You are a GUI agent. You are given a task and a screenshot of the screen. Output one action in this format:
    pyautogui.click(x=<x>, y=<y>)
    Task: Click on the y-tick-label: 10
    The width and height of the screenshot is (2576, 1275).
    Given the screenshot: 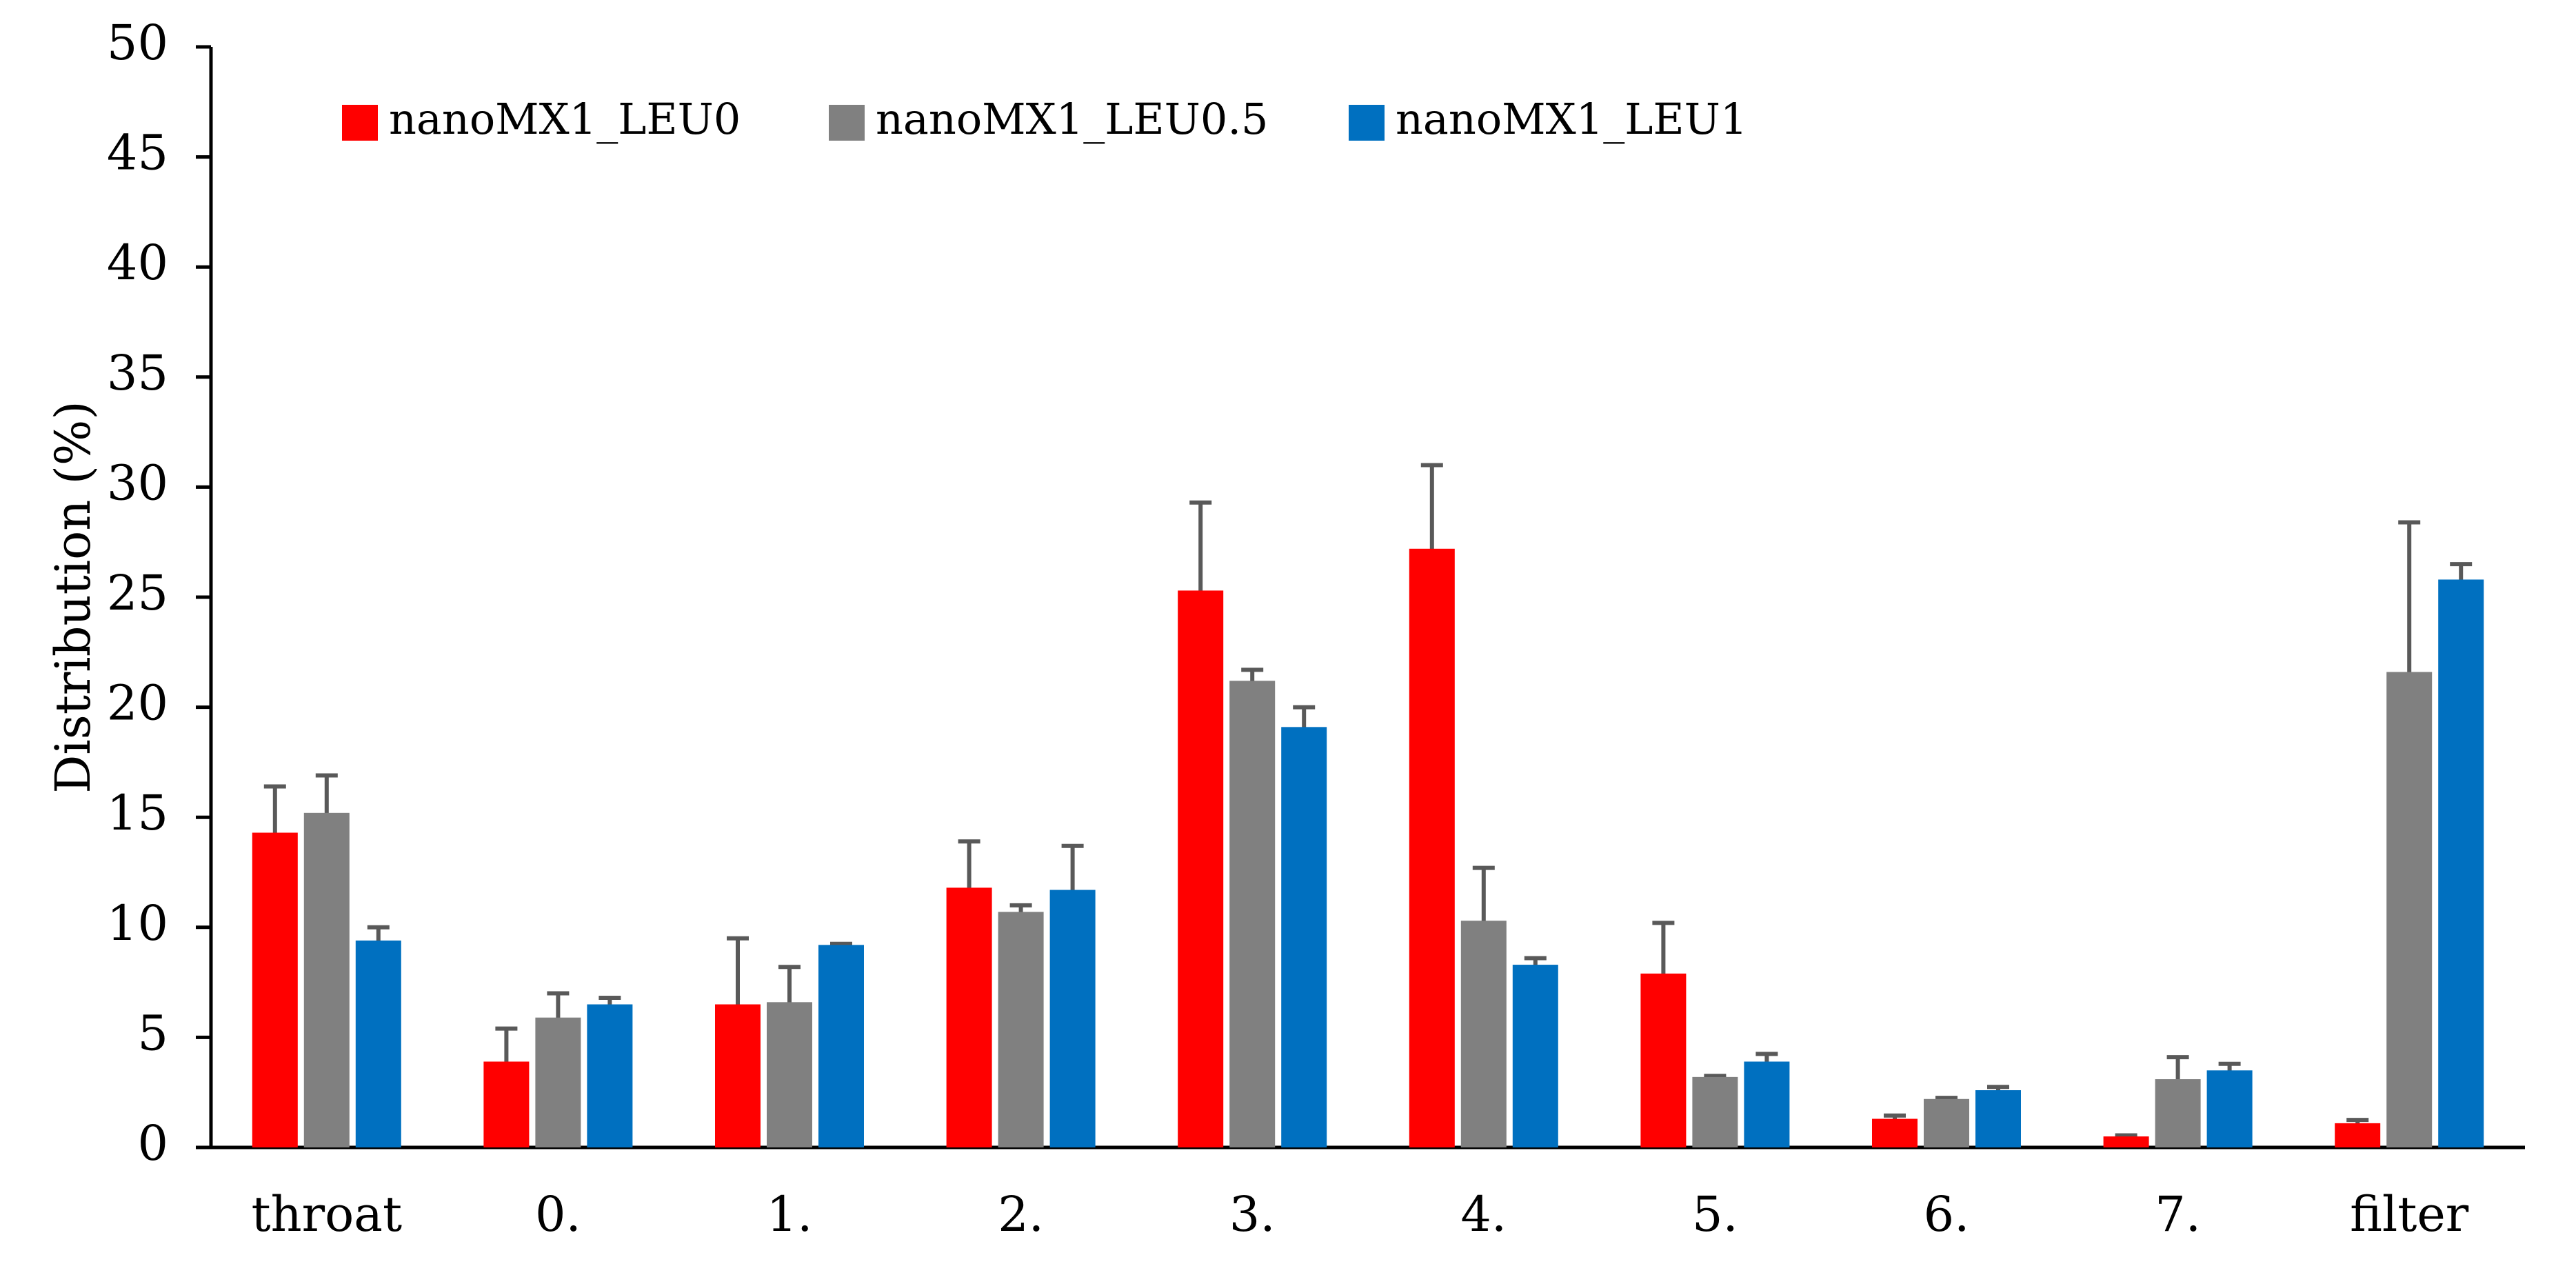 What is the action you would take?
    pyautogui.click(x=137, y=923)
    